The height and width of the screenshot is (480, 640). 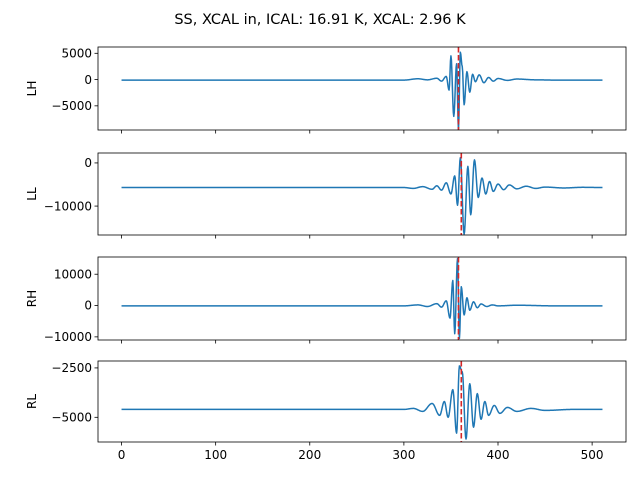 I want to click on x-tick-label: 500, so click(x=592, y=455).